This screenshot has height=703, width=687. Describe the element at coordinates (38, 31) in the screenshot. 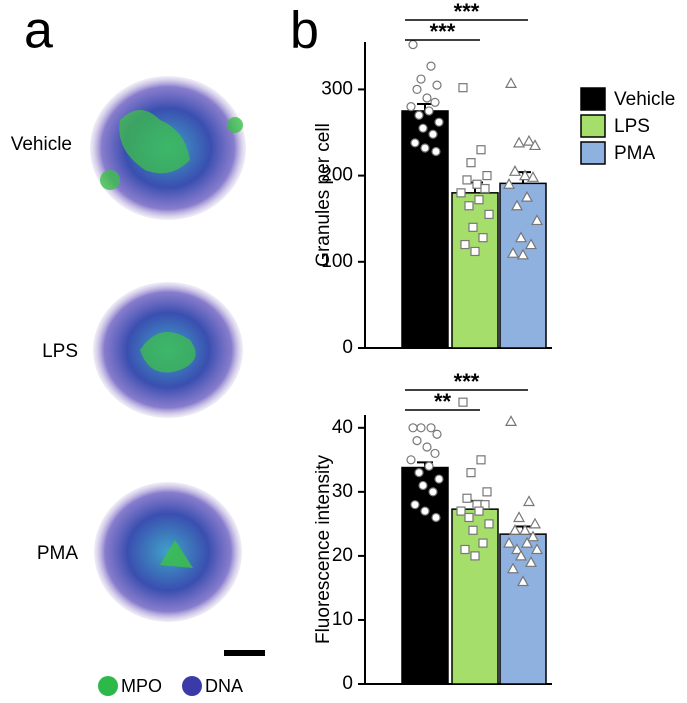

I see `panel-label: a` at that location.